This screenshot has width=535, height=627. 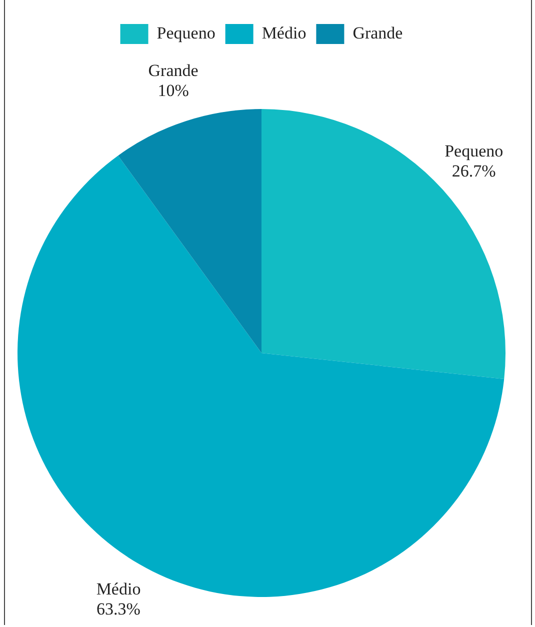 I want to click on legend-label: Grande, so click(x=377, y=32).